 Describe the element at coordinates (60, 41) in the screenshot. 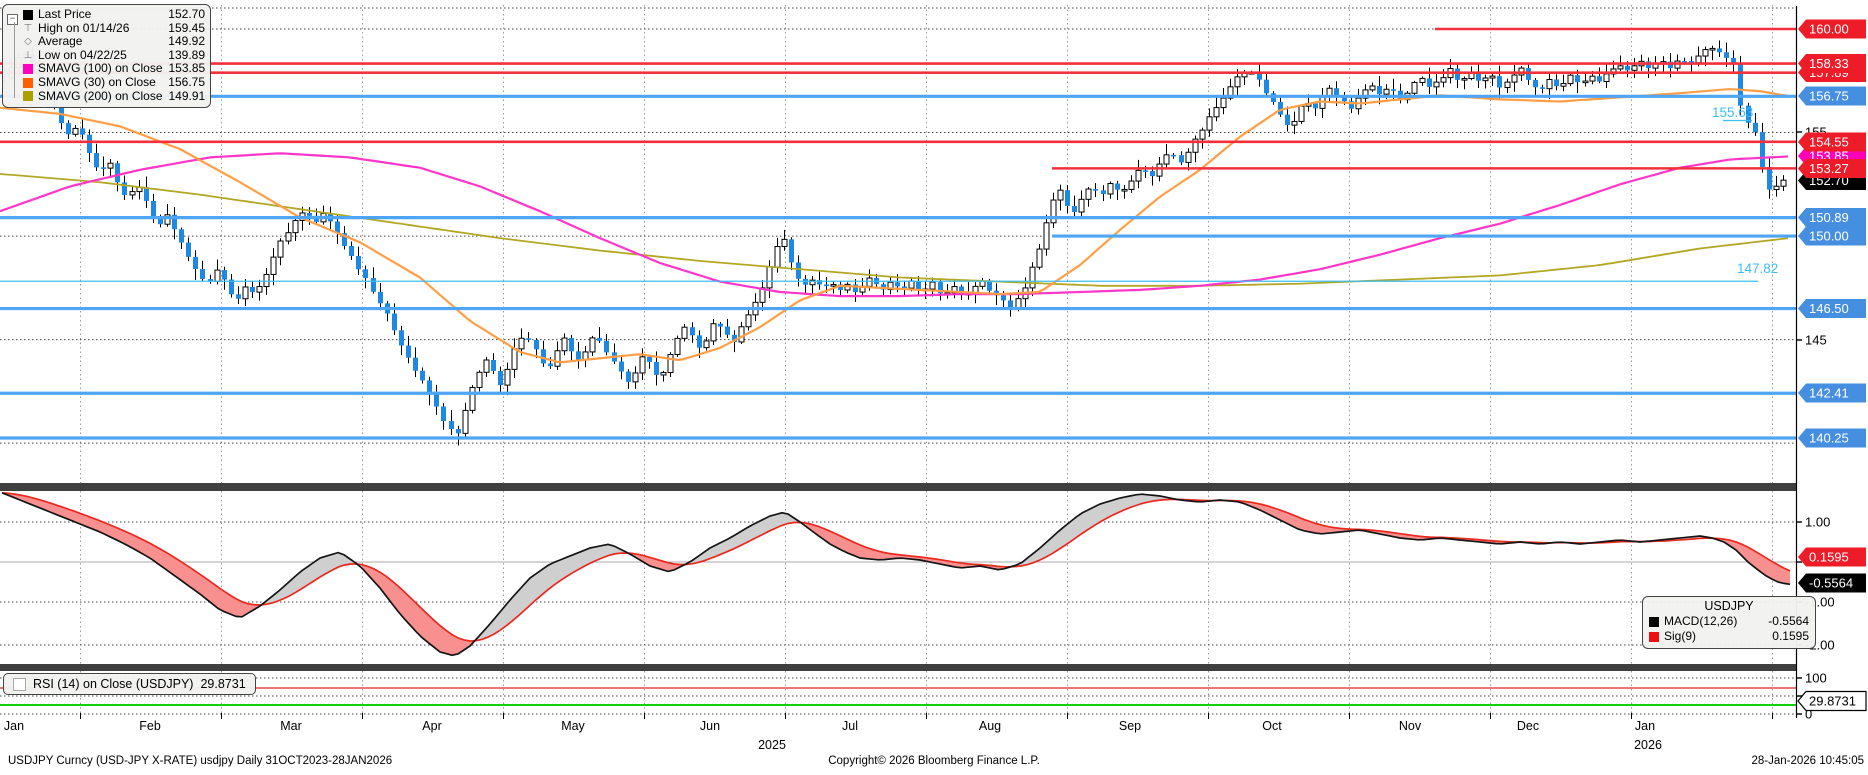

I see `legend-label: Average` at that location.